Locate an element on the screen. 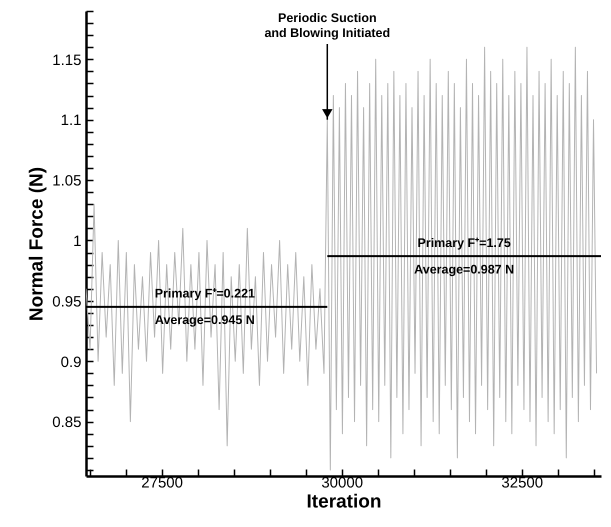 The height and width of the screenshot is (527, 611). x-tick-label: 30000 is located at coordinates (342, 483).